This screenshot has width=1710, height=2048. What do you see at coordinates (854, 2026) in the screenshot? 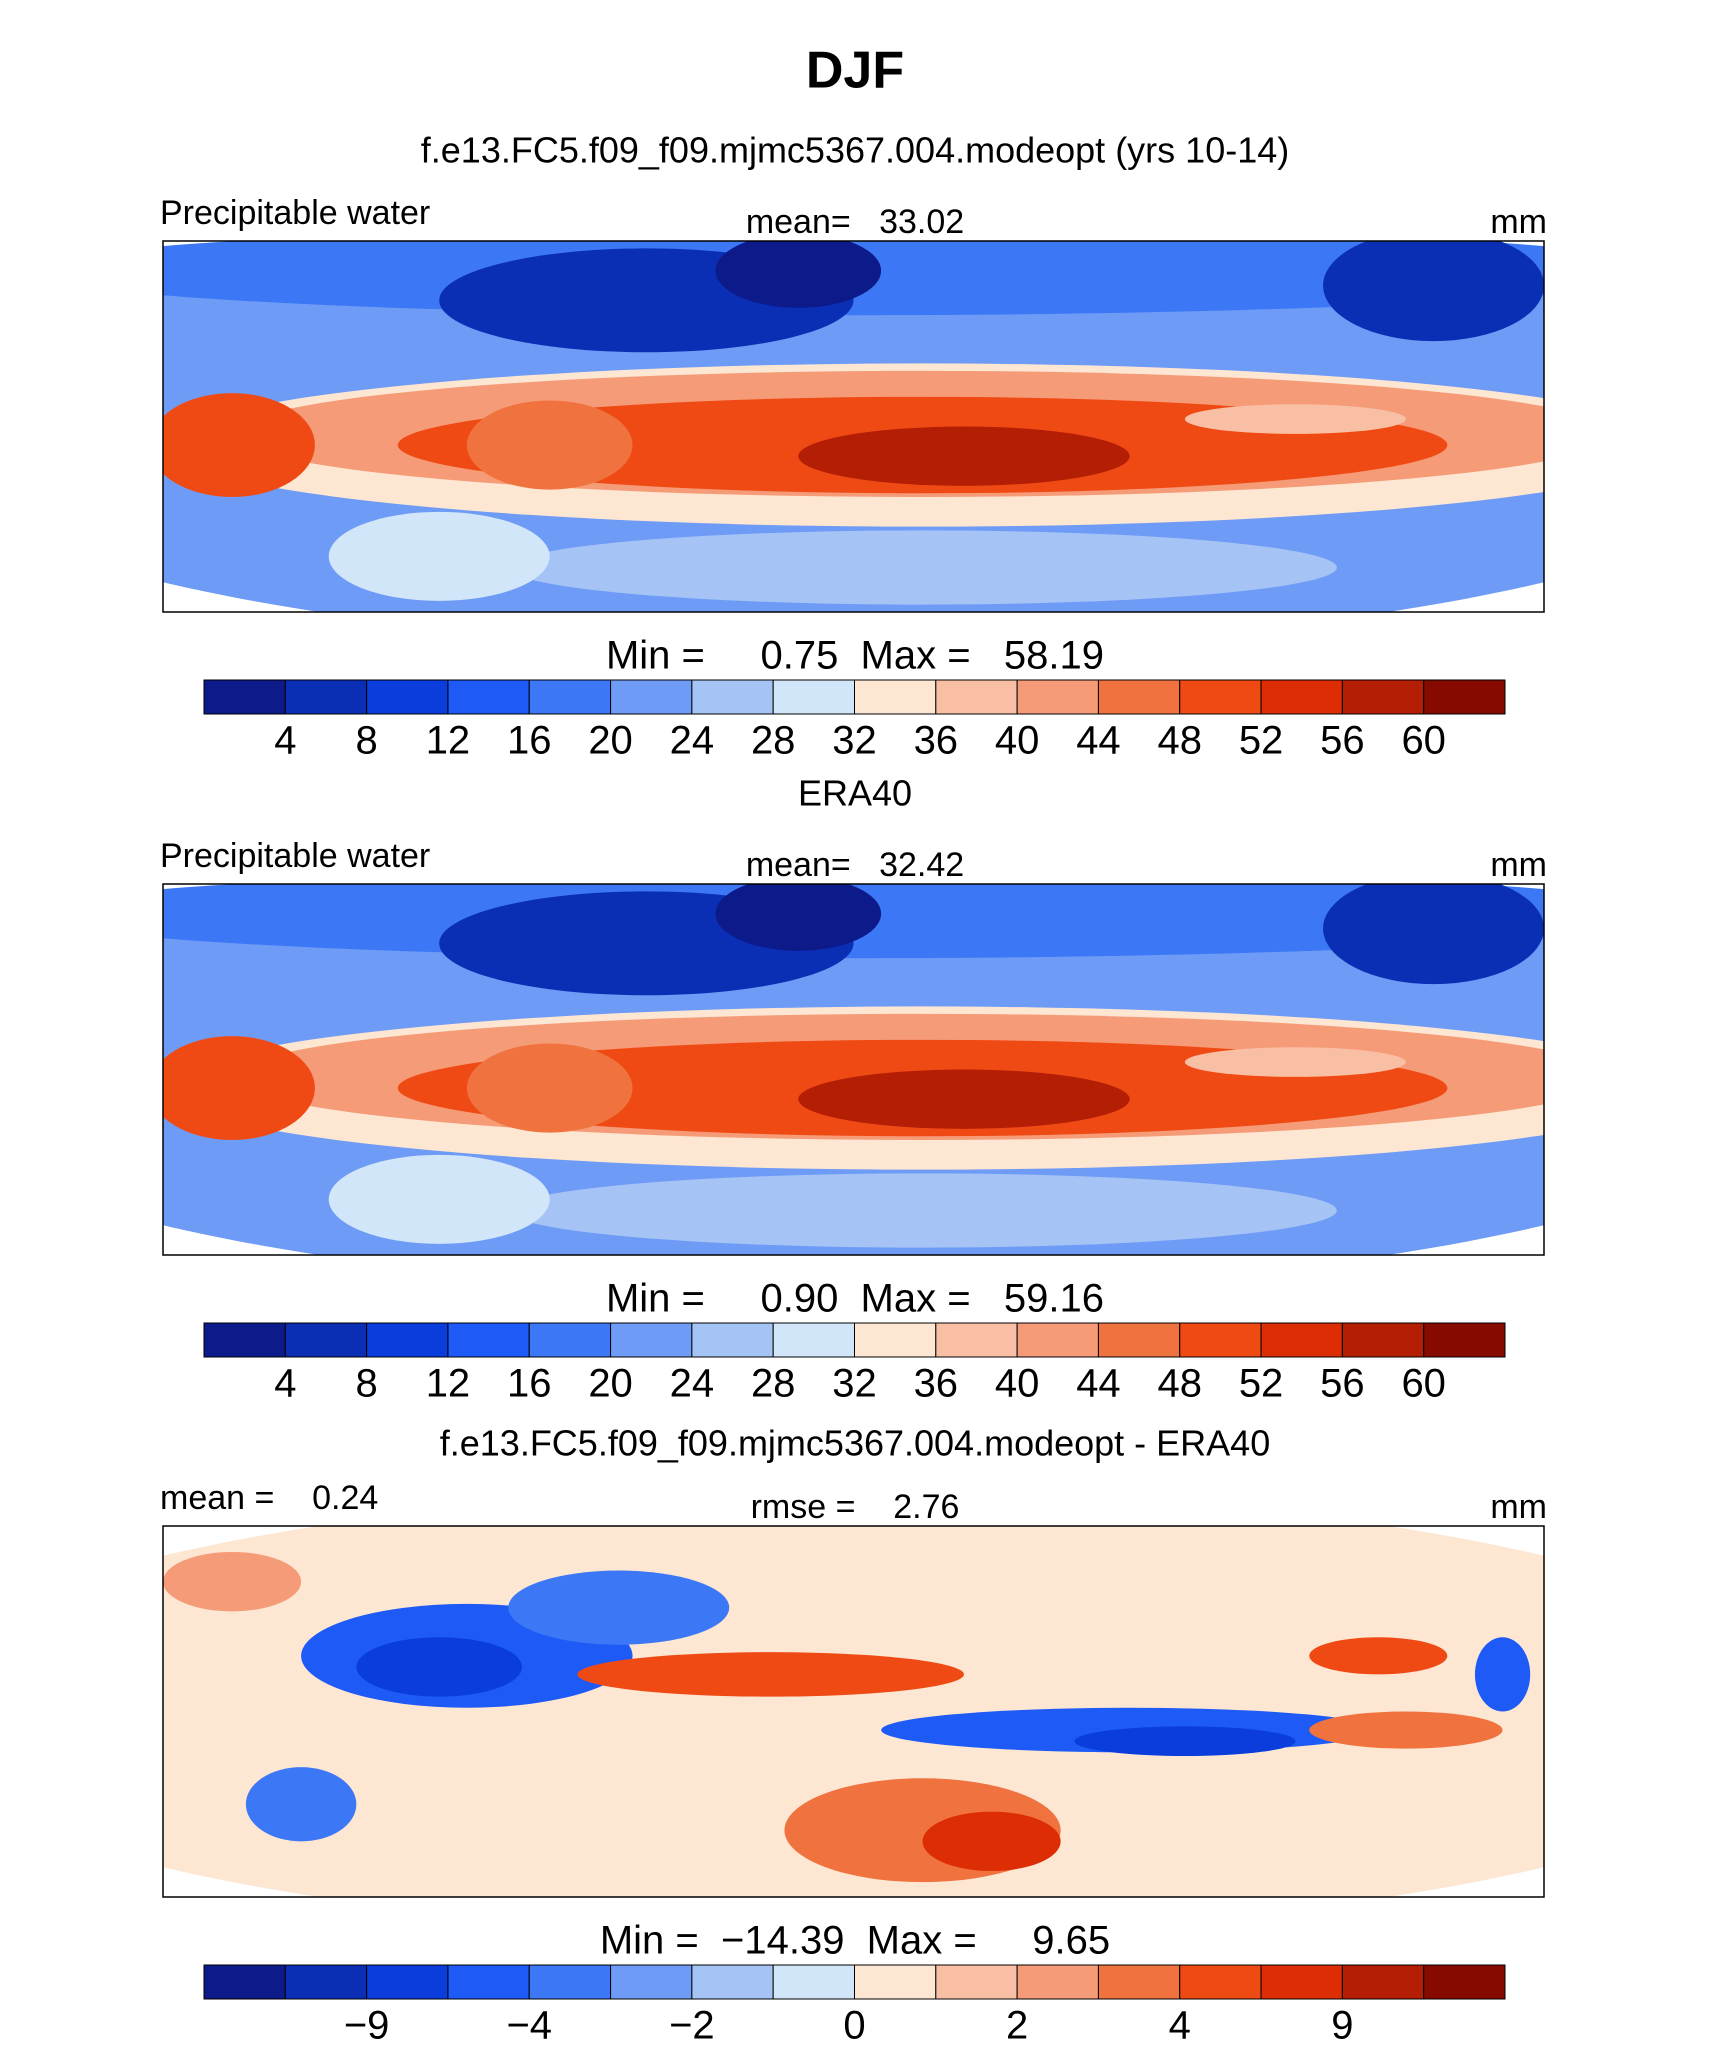
I see `colorbar-label: 0` at bounding box center [854, 2026].